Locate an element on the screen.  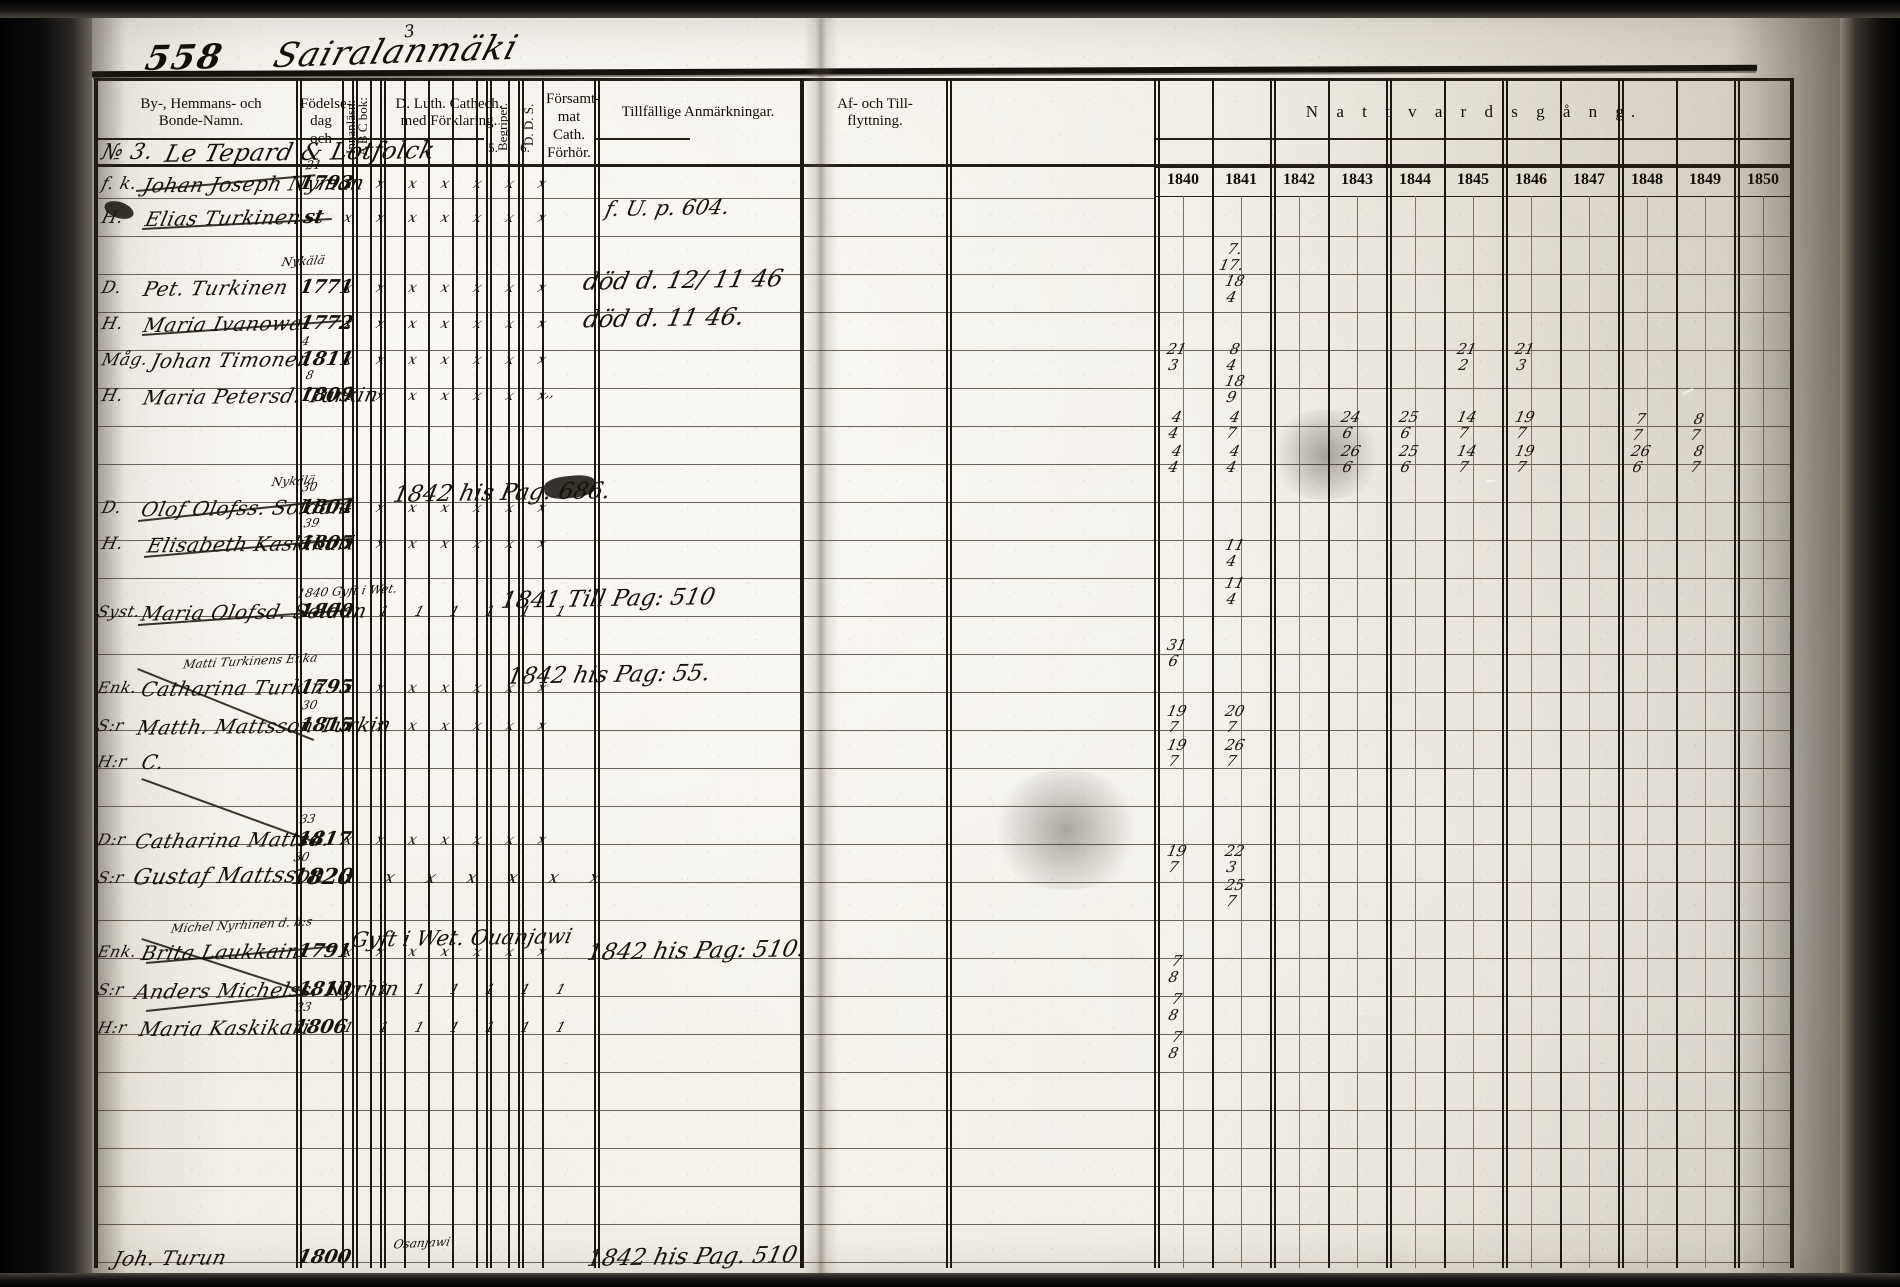
tally-13: 11 4 is located at coordinates (1235, 591).